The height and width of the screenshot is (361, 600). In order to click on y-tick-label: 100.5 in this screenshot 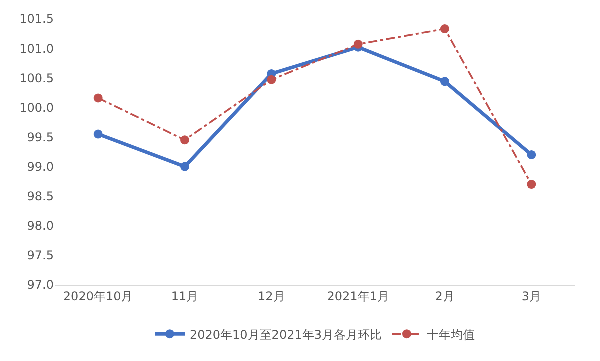, I will do `click(37, 78)`.